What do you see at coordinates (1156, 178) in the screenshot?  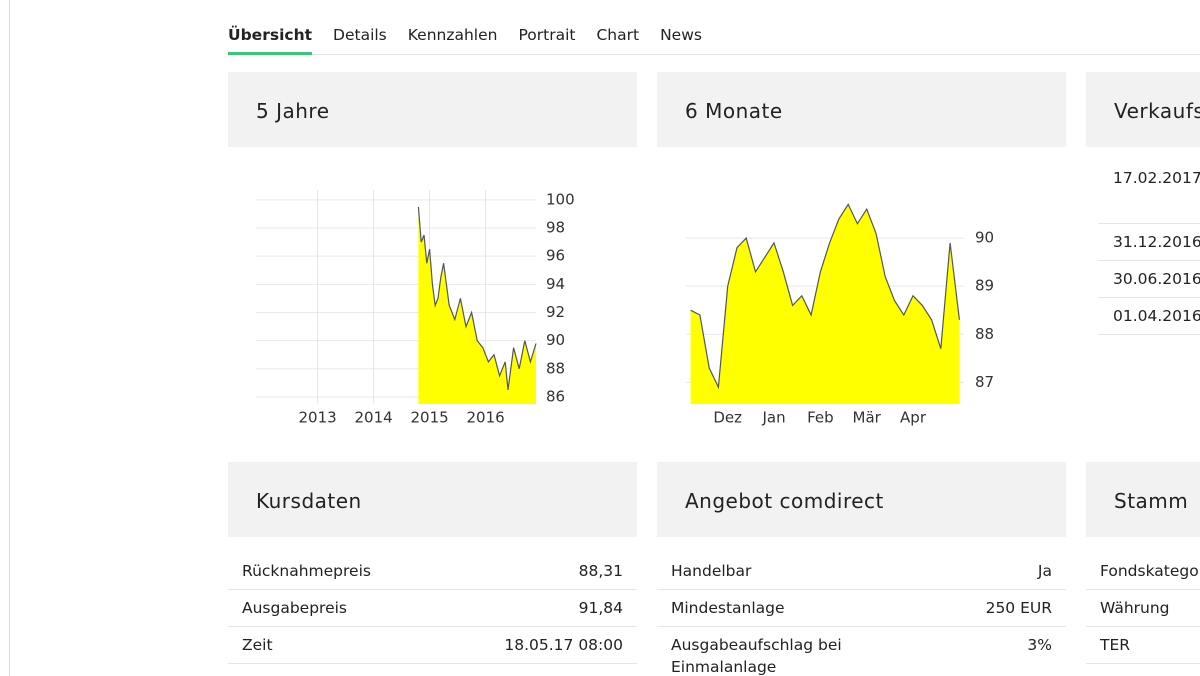 I see `sale-date: 17.02.2017` at bounding box center [1156, 178].